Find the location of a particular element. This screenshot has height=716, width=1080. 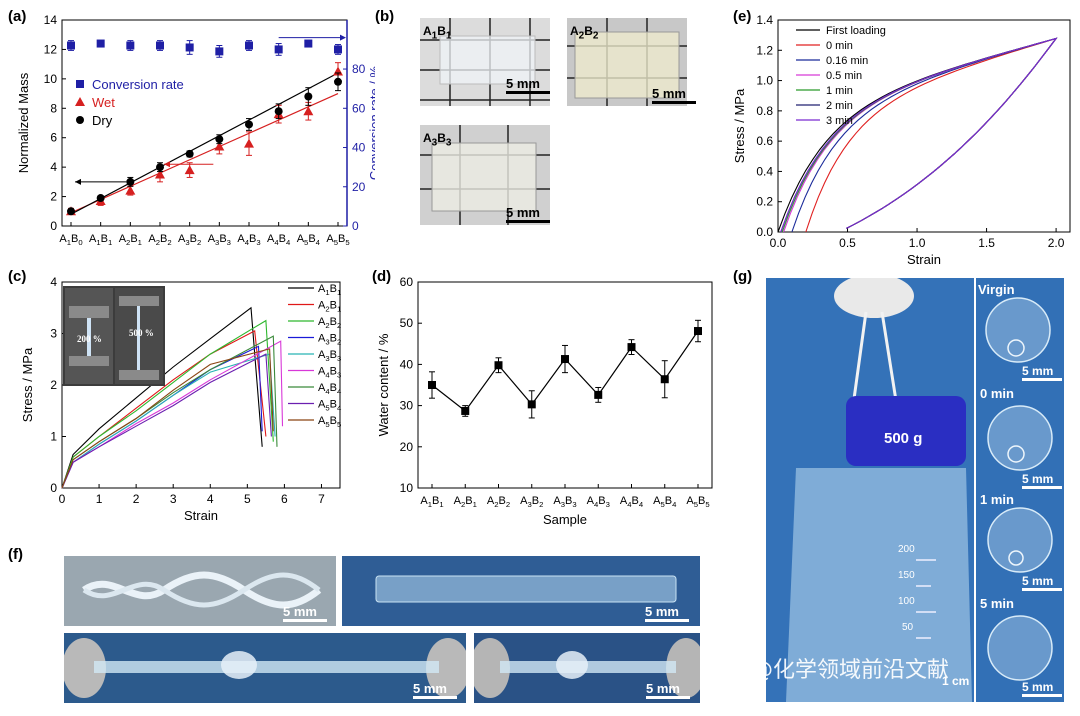

x-tick-label: 0.5 is located at coordinates (847, 243).